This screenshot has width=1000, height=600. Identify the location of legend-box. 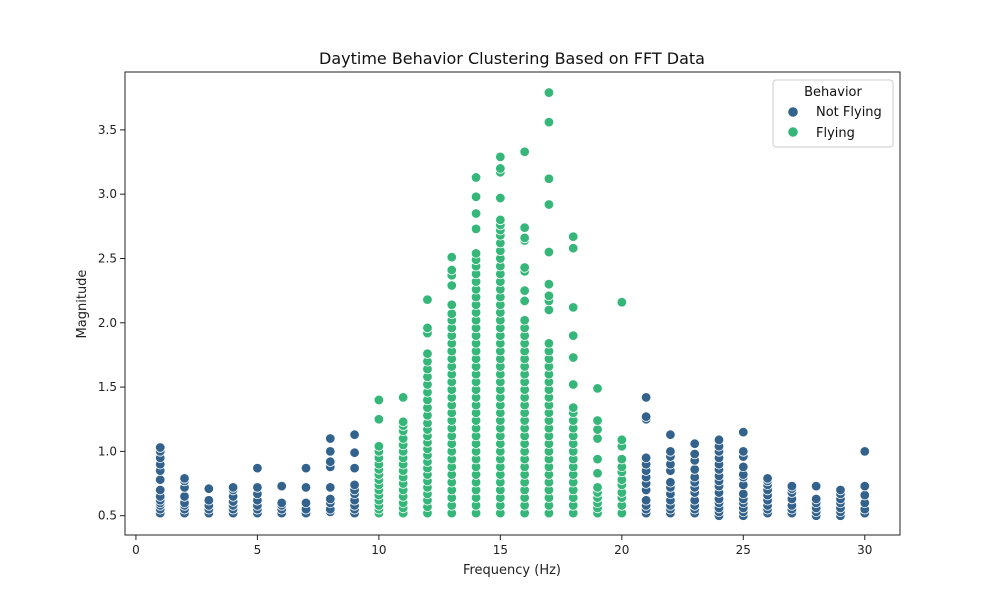
(833, 113).